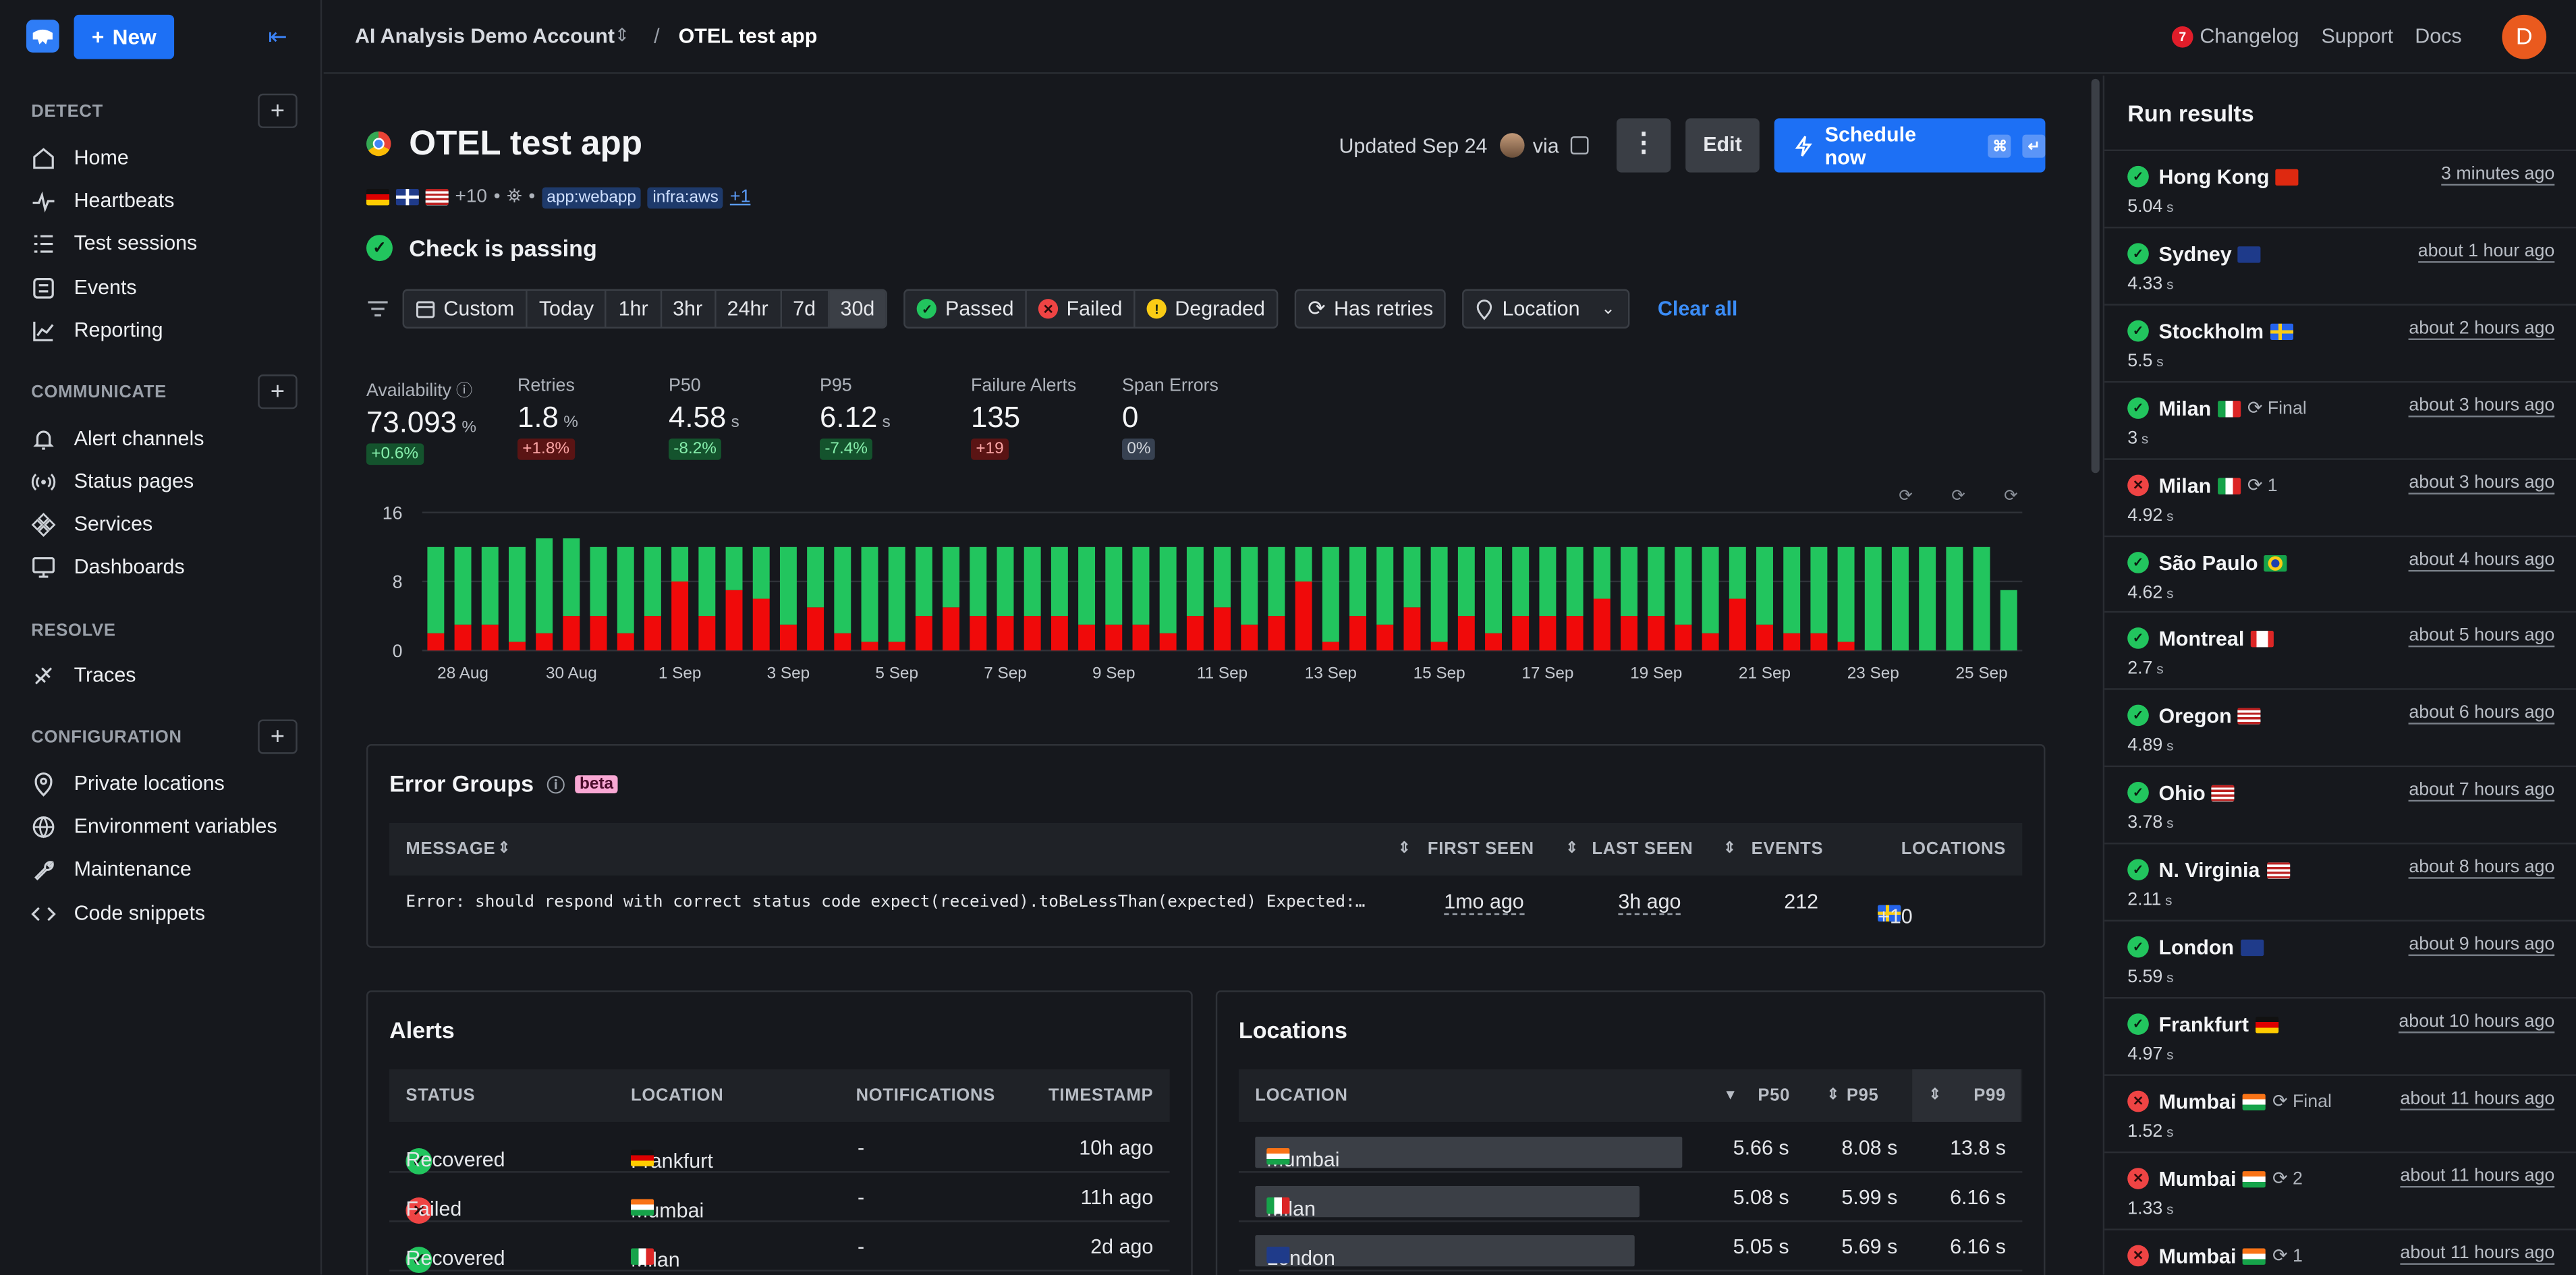 The height and width of the screenshot is (1275, 2576). What do you see at coordinates (805, 308) in the screenshot?
I see `range-7d: 7d` at bounding box center [805, 308].